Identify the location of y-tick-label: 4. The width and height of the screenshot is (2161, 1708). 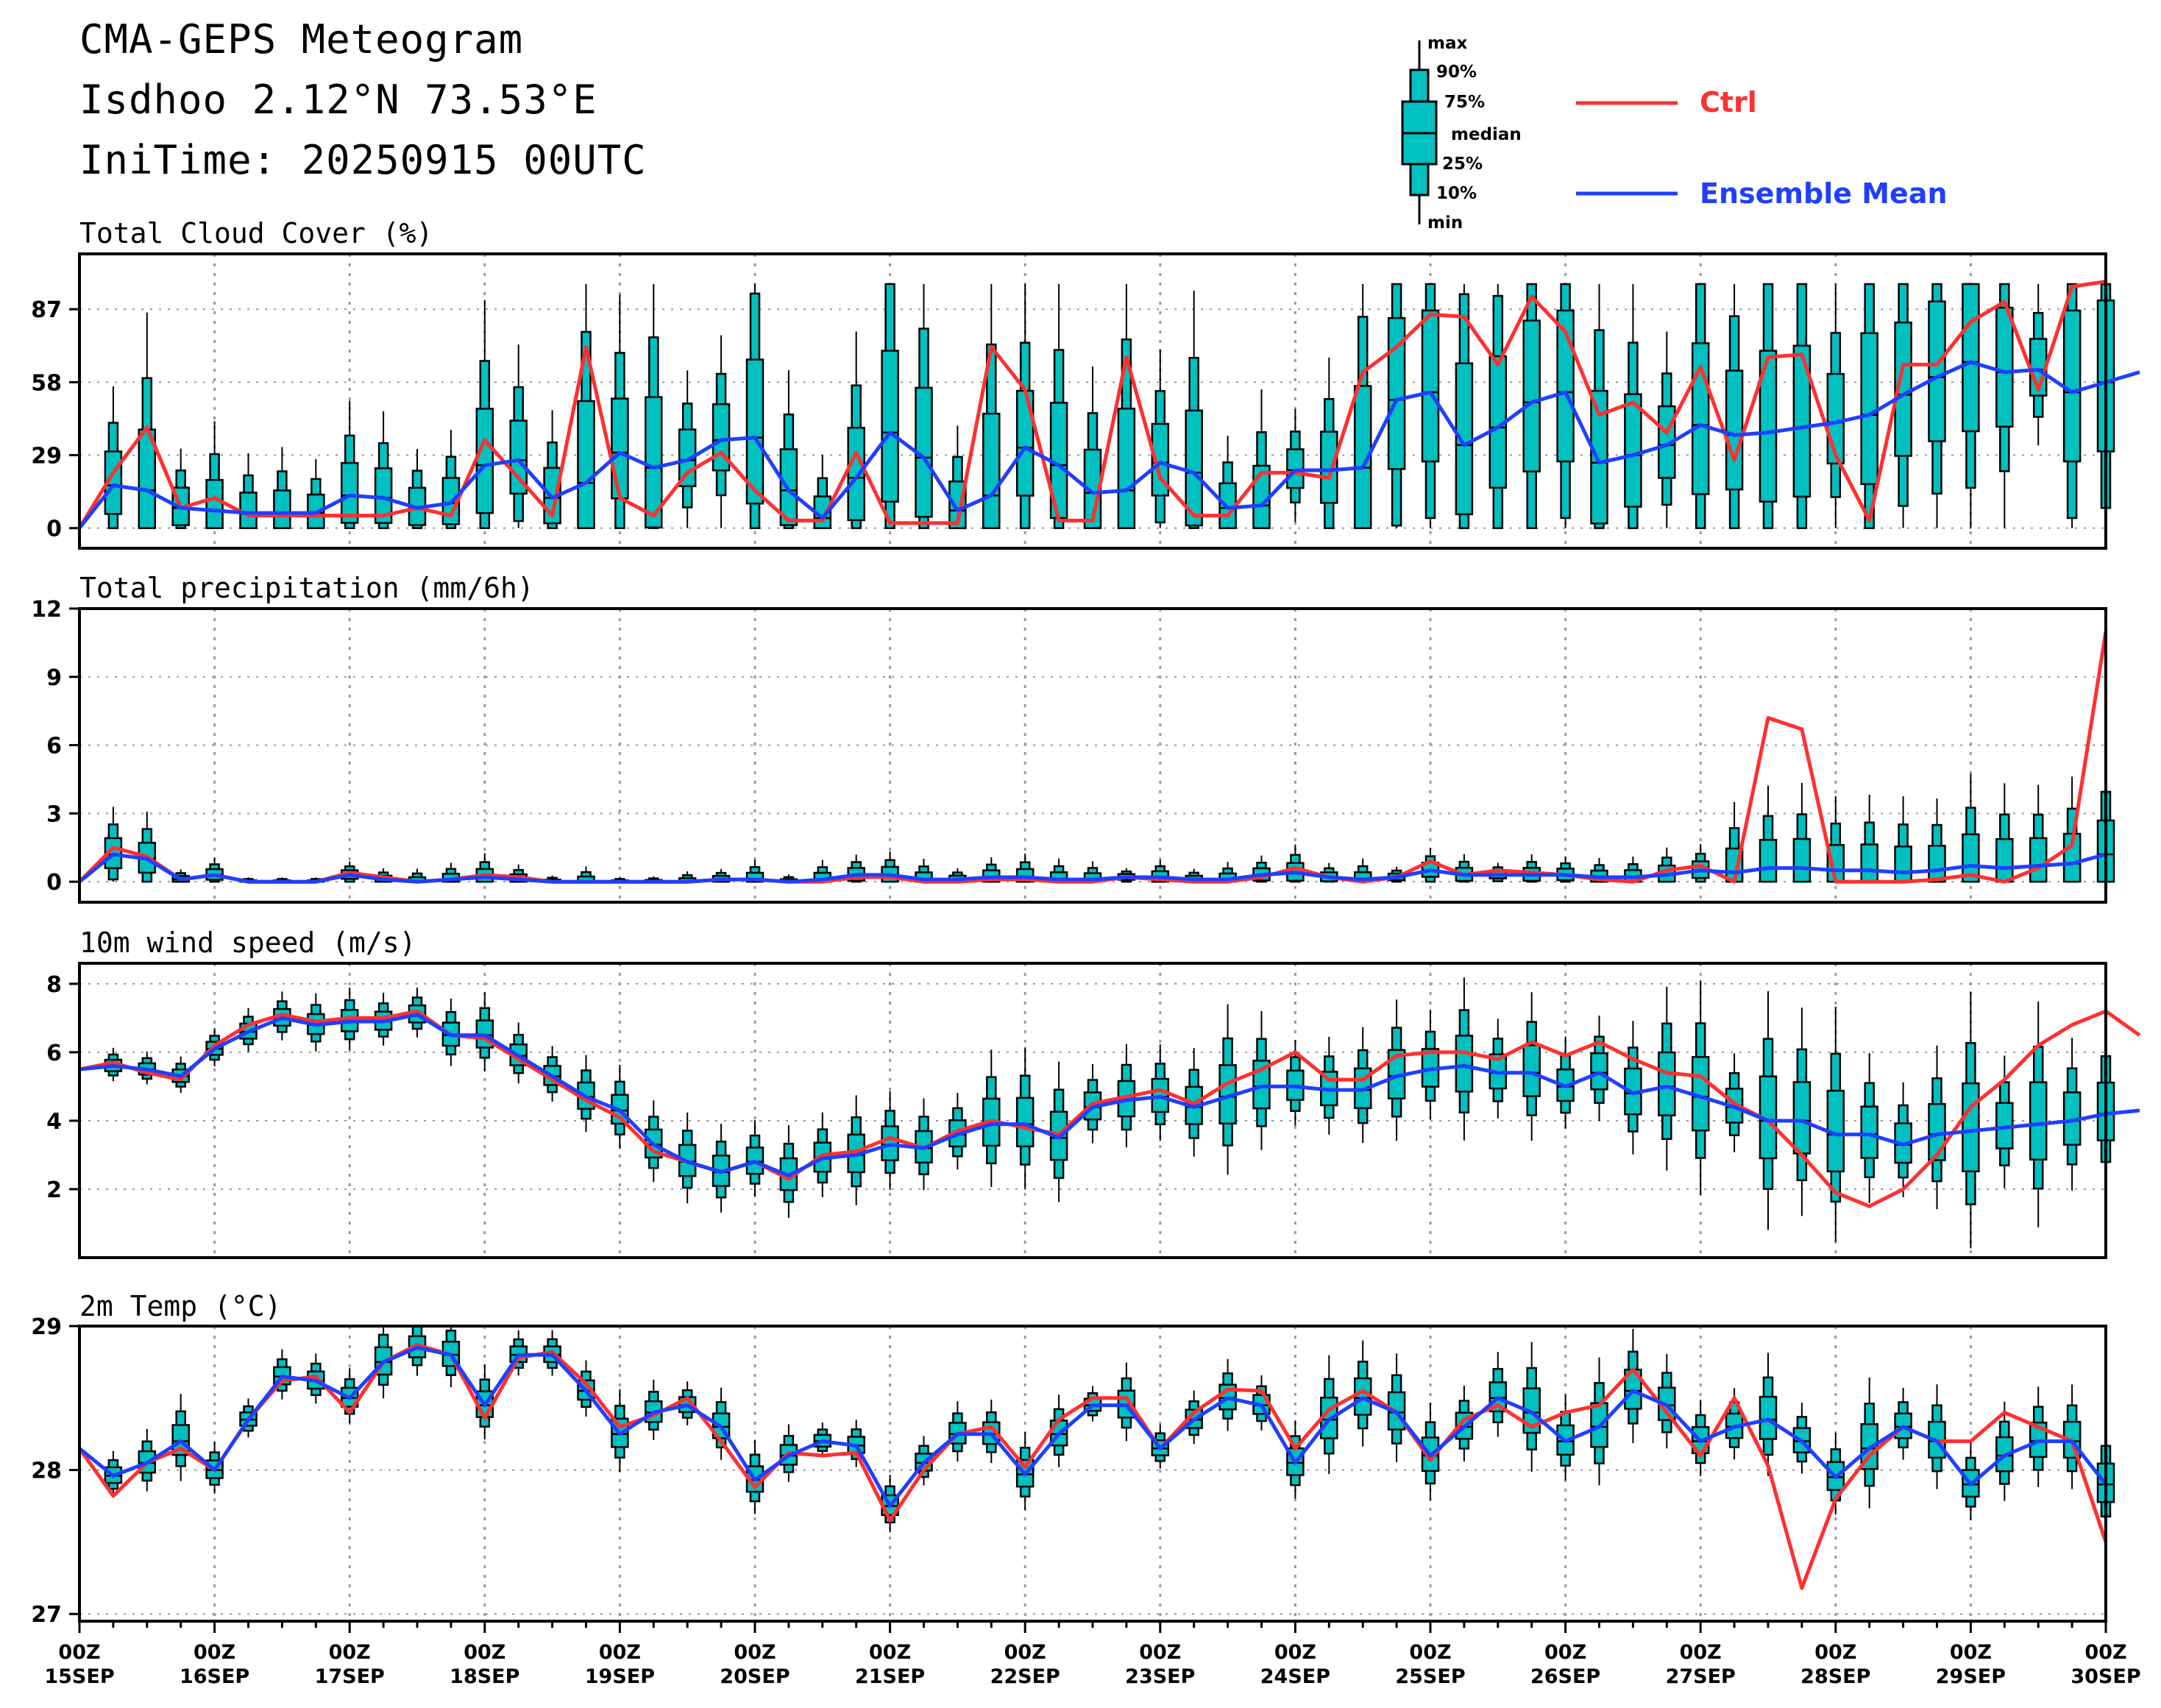
(54, 1122).